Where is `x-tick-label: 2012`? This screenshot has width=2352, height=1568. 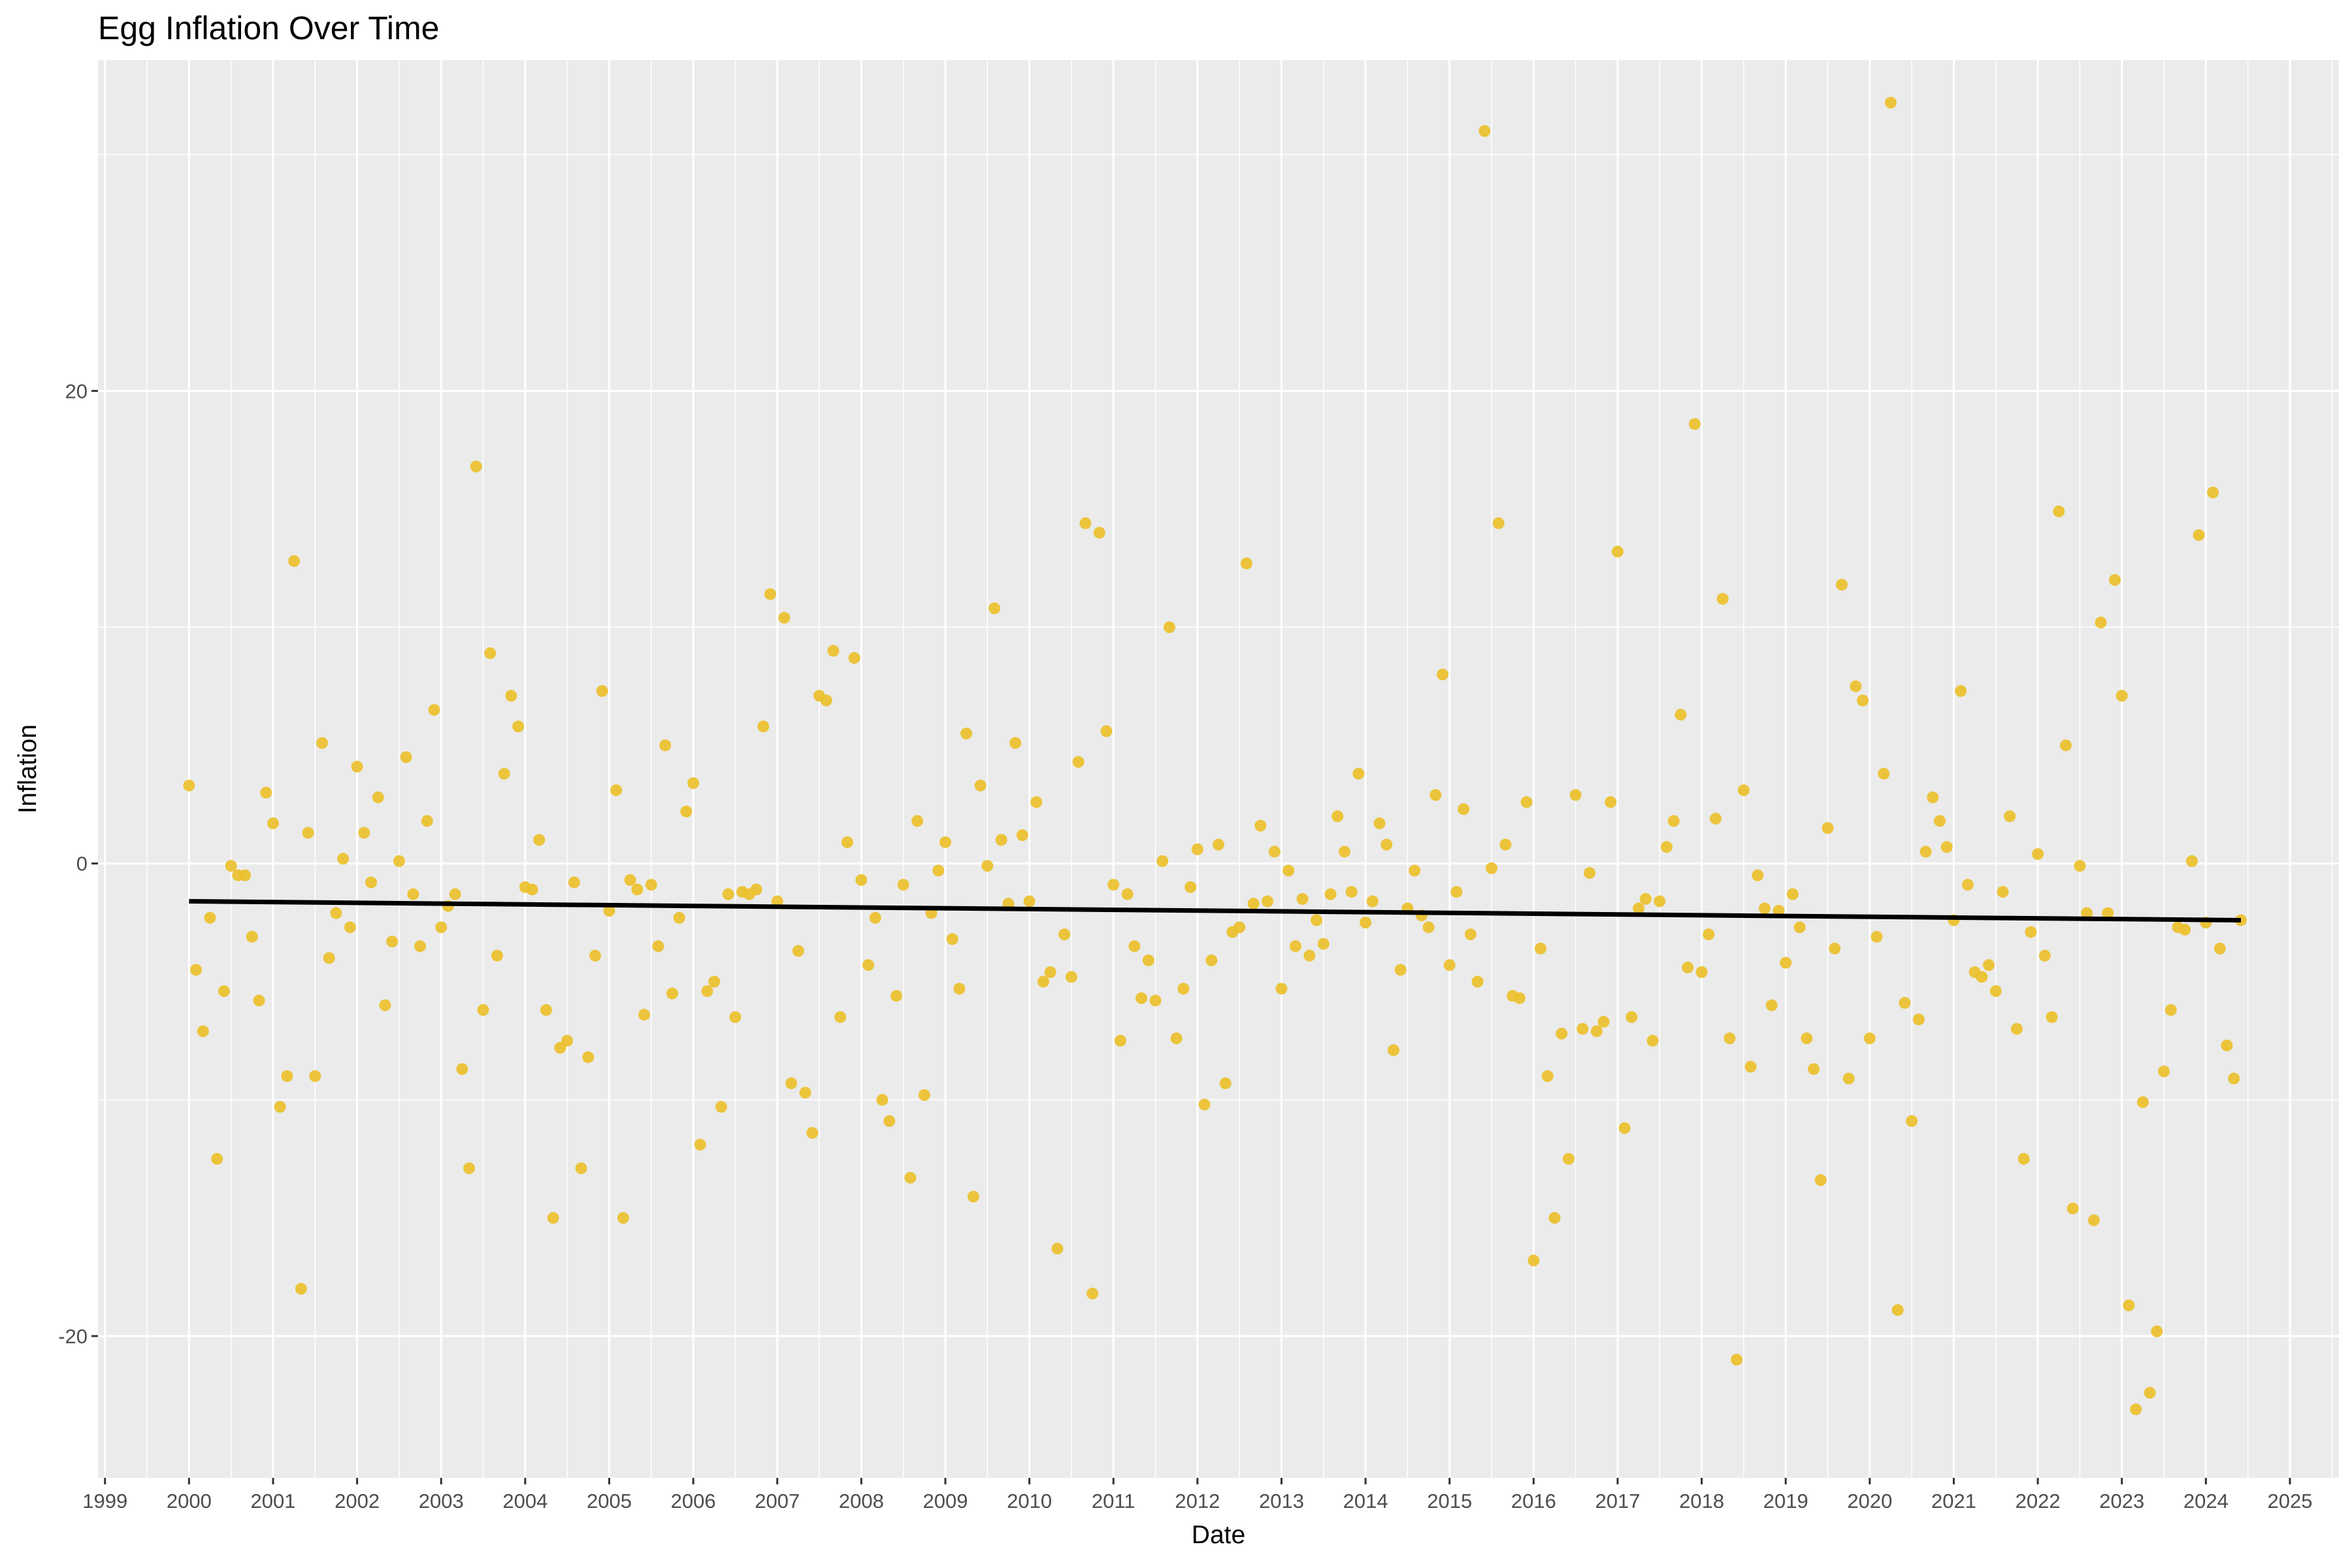
x-tick-label: 2012 is located at coordinates (1197, 1501).